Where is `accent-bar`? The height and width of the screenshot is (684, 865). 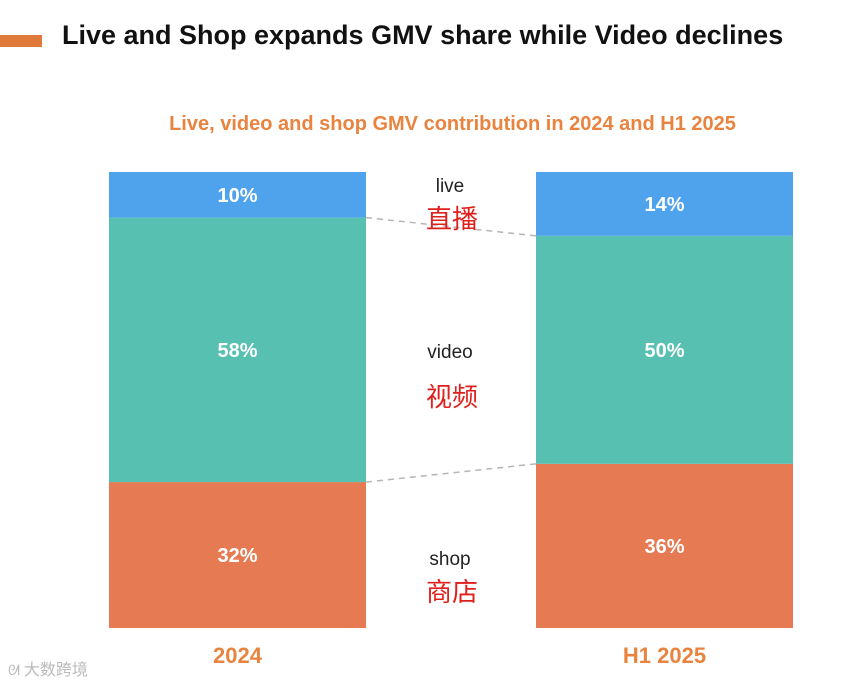
accent-bar is located at coordinates (21, 41).